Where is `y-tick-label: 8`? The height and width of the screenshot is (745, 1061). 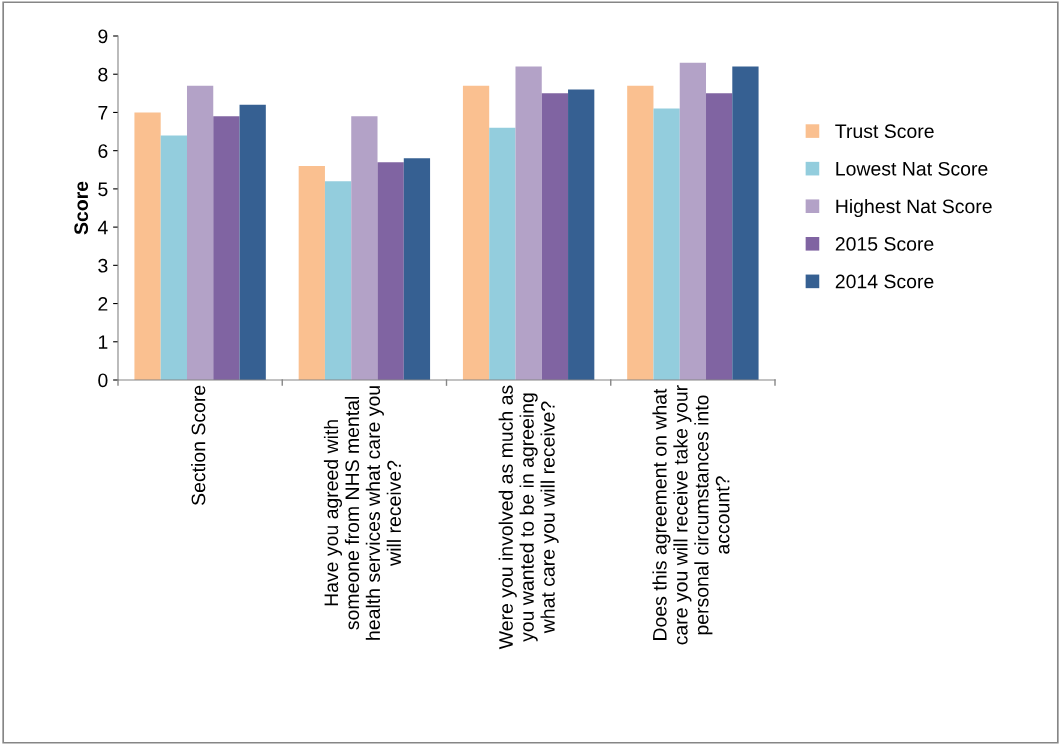 y-tick-label: 8 is located at coordinates (103, 74).